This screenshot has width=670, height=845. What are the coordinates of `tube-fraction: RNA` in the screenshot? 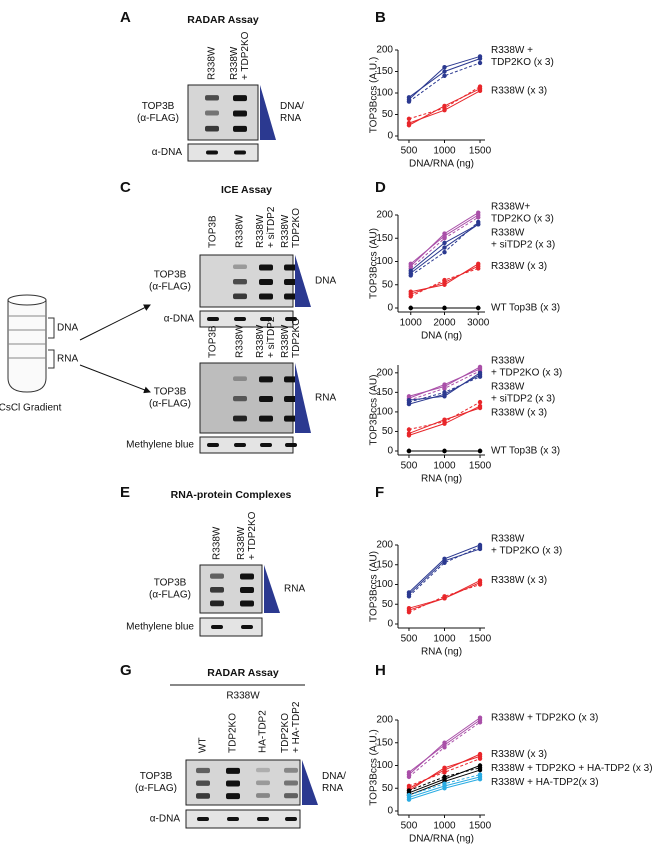 It's located at (67, 359).